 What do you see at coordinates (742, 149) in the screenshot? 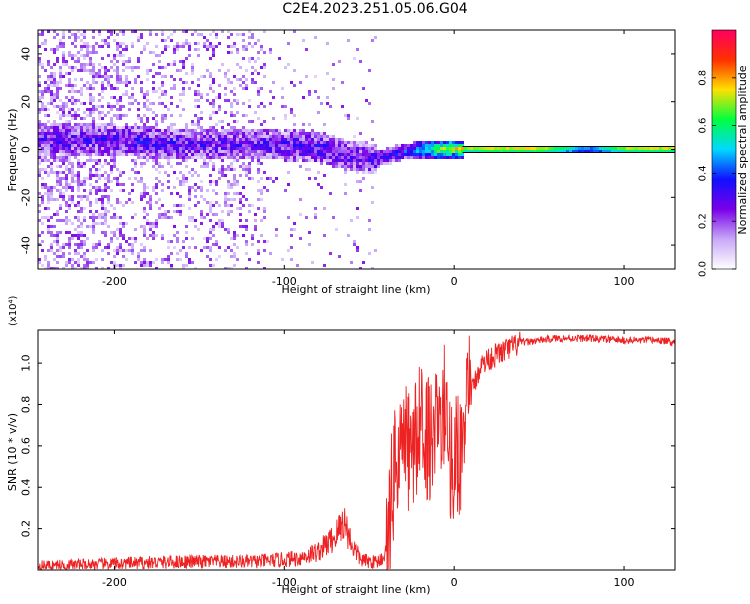
I see `colorbar-label: Normalized spectral amplitude` at bounding box center [742, 149].